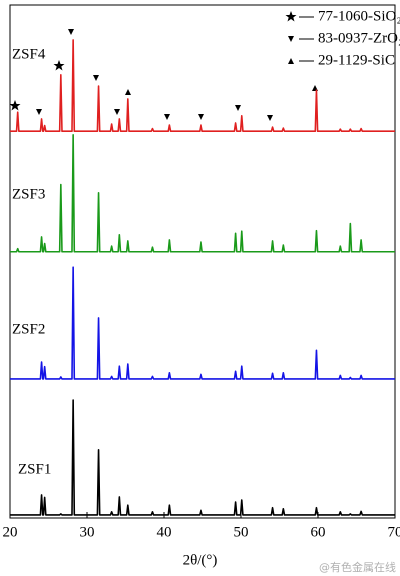  What do you see at coordinates (394, 532) in the screenshot?
I see `x-tick-label: 70` at bounding box center [394, 532].